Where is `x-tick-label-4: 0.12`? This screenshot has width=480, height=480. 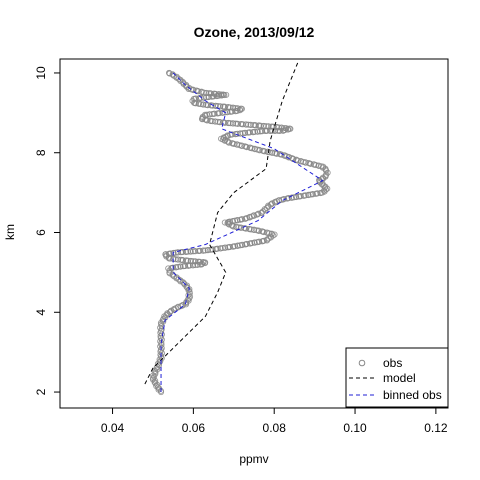
x-tick-label-4: 0.12 is located at coordinates (436, 428).